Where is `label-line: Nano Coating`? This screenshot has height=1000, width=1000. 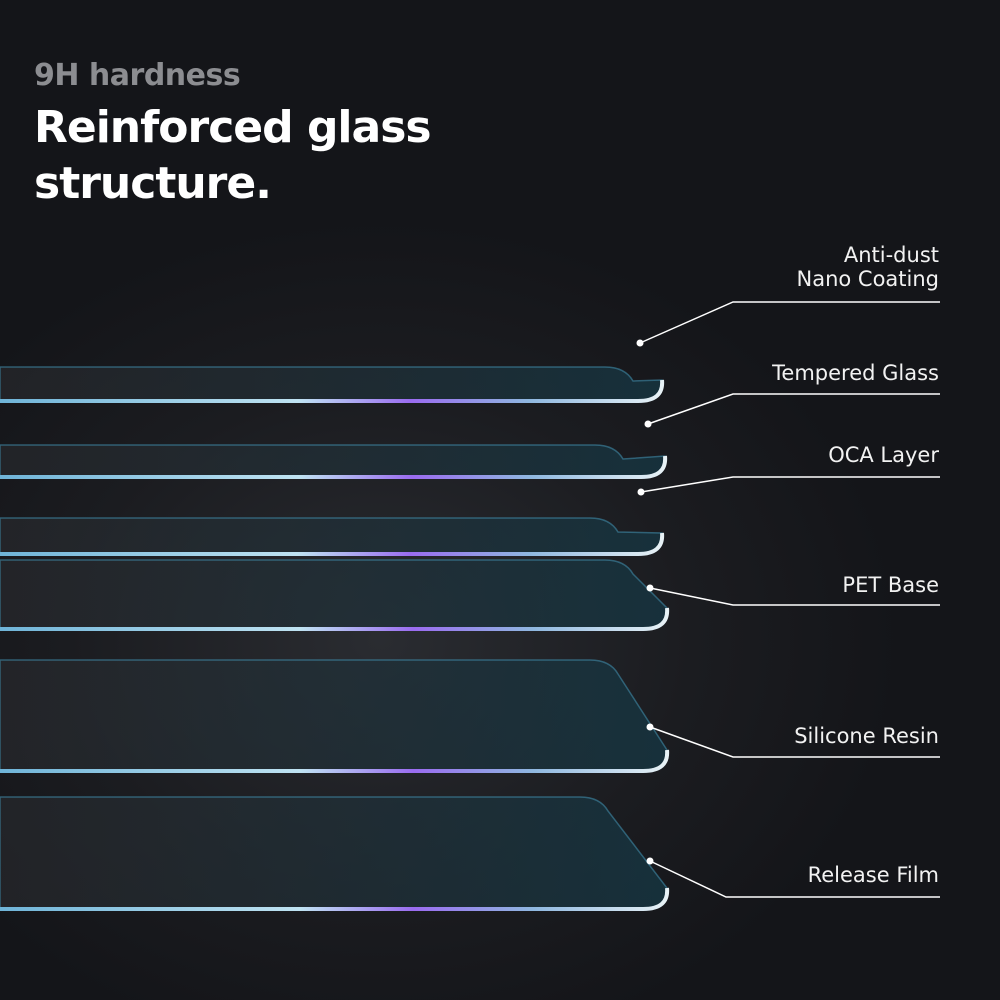 label-line: Nano Coating is located at coordinates (868, 279).